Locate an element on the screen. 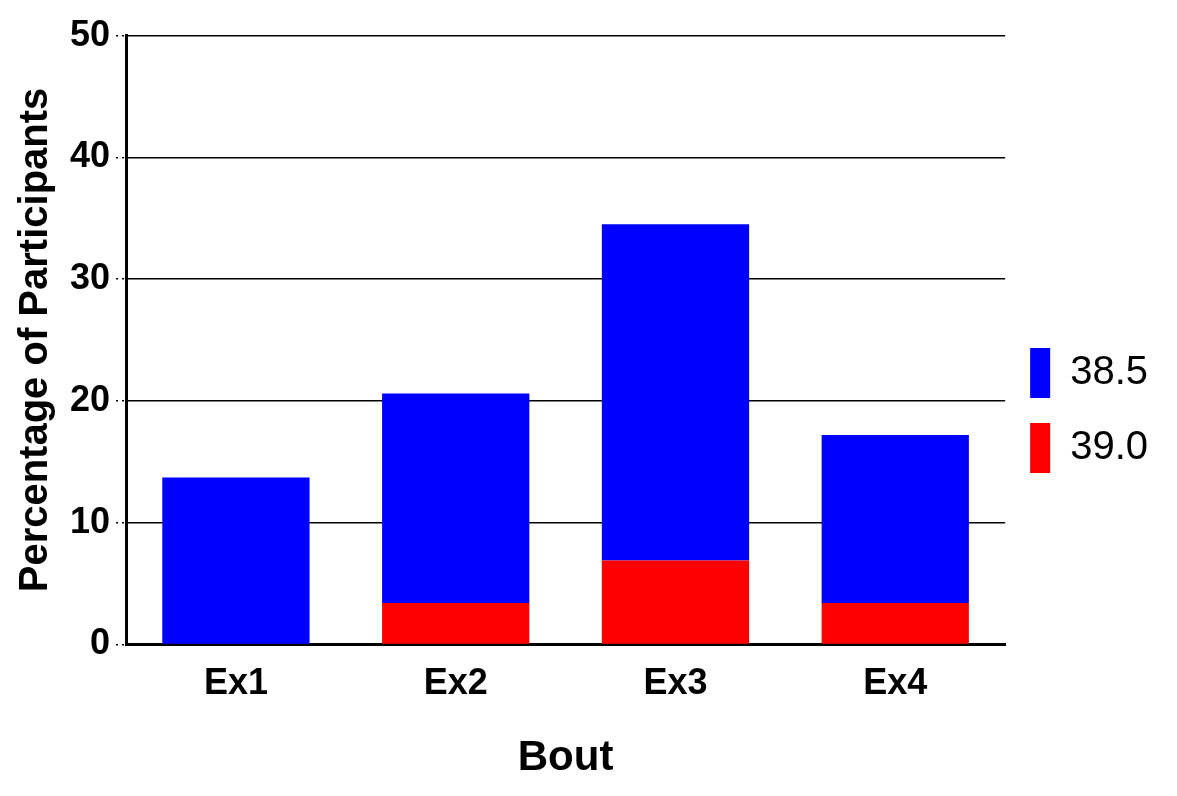 This screenshot has width=1177, height=796. legend-label: 38.5 is located at coordinates (1109, 370).